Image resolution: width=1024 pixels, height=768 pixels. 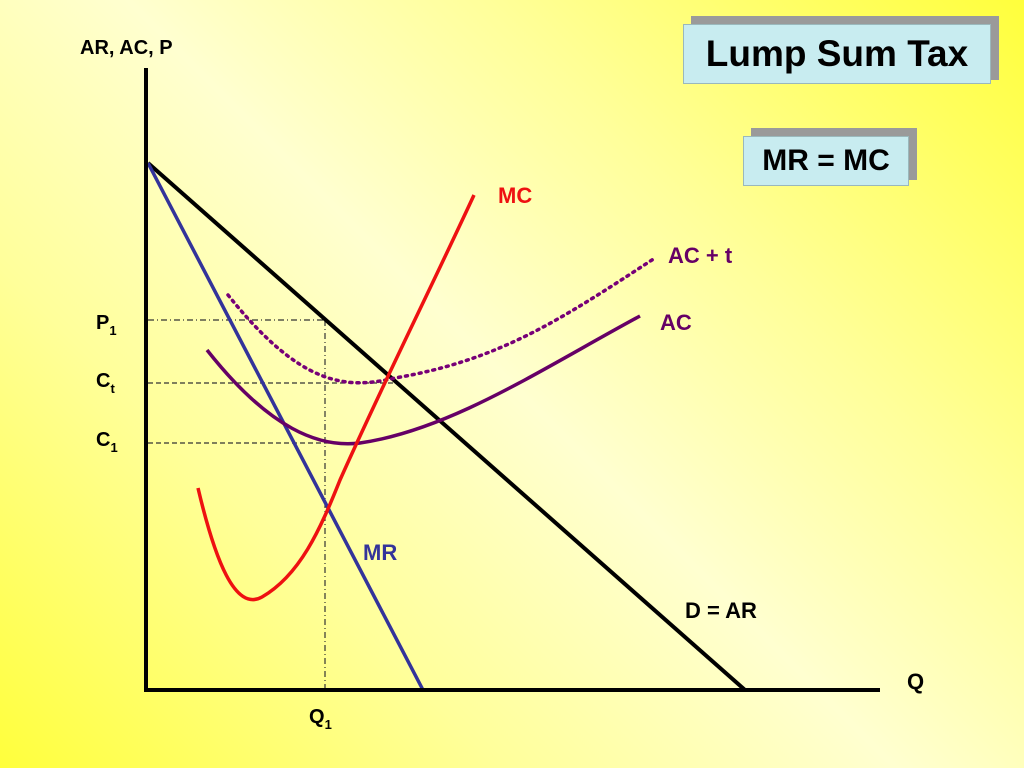 What do you see at coordinates (106, 325) in the screenshot?
I see `p1-label: P1` at bounding box center [106, 325].